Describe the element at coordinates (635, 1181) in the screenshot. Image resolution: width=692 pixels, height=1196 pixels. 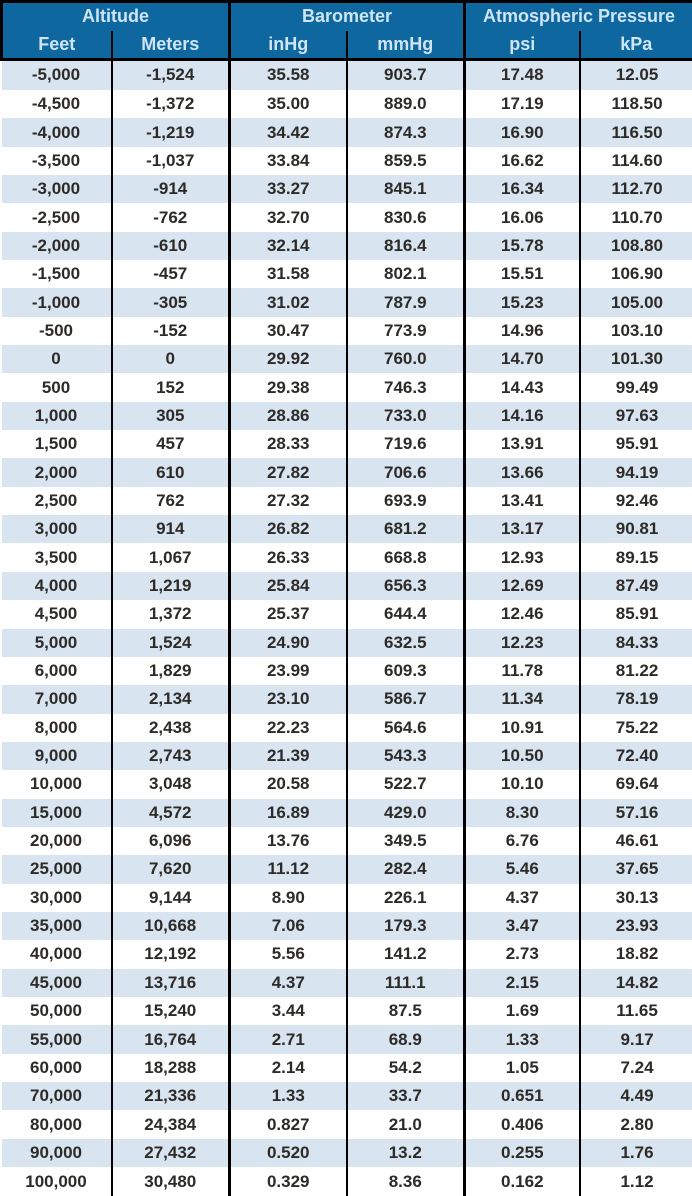
I see `table-cell: 1.12` at that location.